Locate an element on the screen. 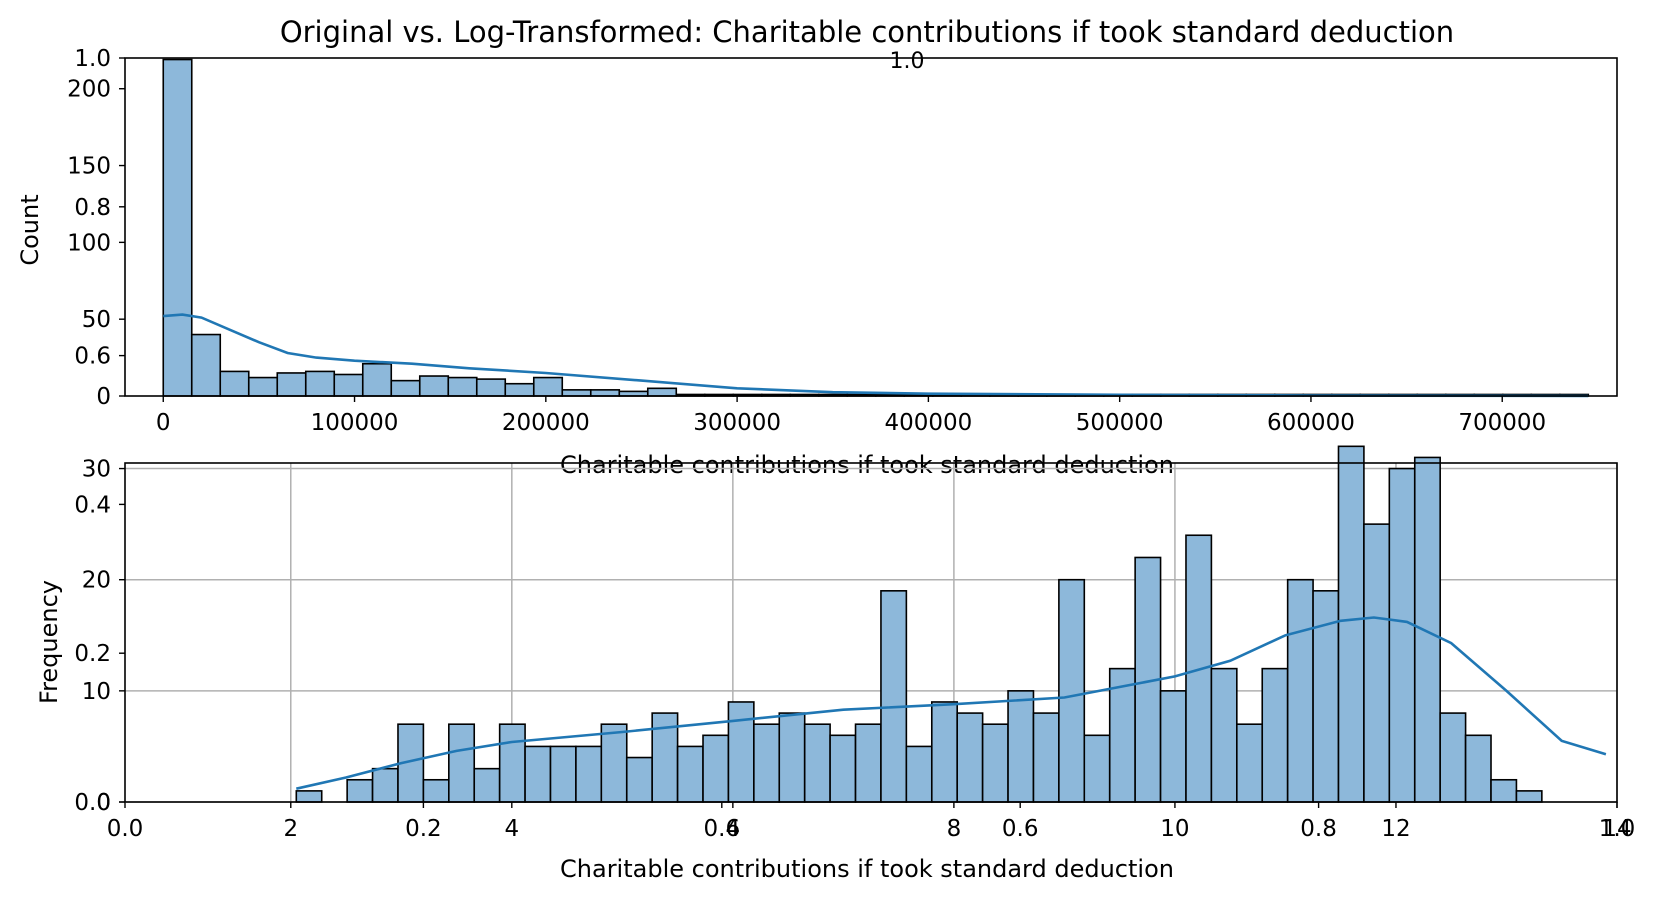 This screenshot has height=898, width=1653. x-tick-label-2: 200000 is located at coordinates (546, 423).